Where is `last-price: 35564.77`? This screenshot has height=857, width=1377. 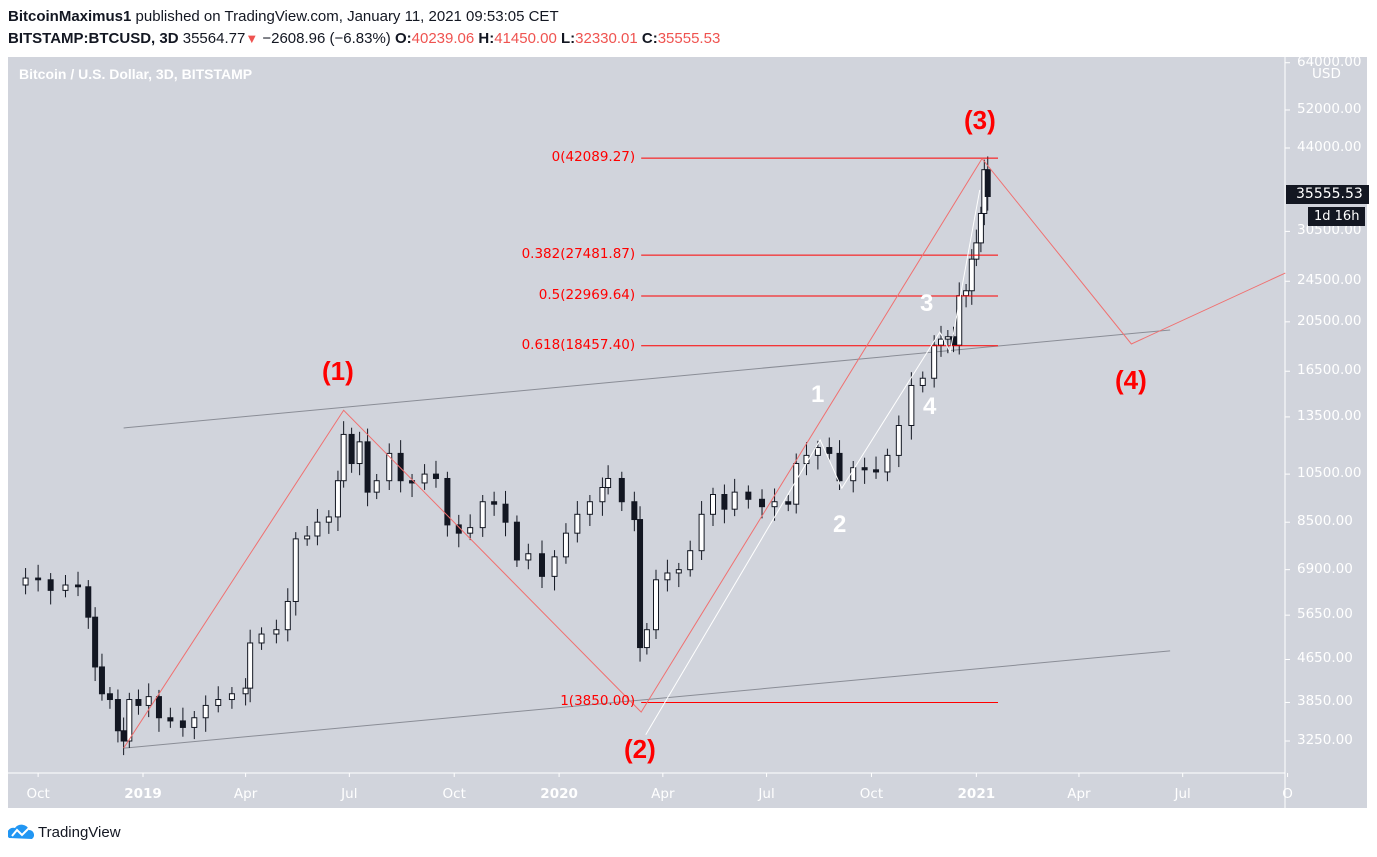 last-price: 35564.77 is located at coordinates (214, 38).